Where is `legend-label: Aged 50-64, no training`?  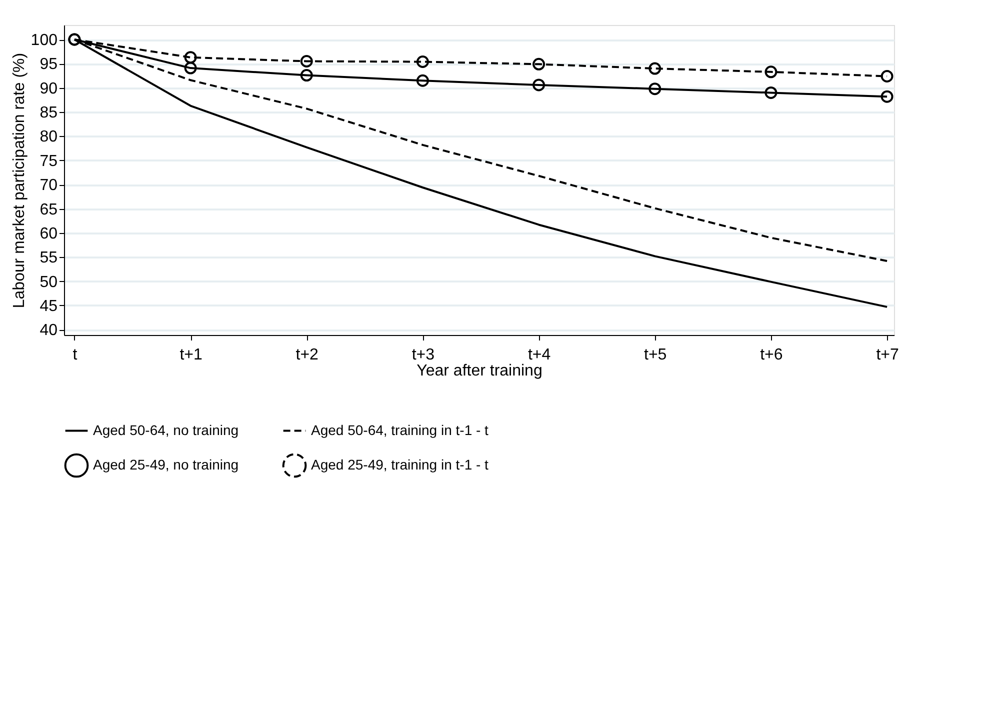 legend-label: Aged 50-64, no training is located at coordinates (166, 430).